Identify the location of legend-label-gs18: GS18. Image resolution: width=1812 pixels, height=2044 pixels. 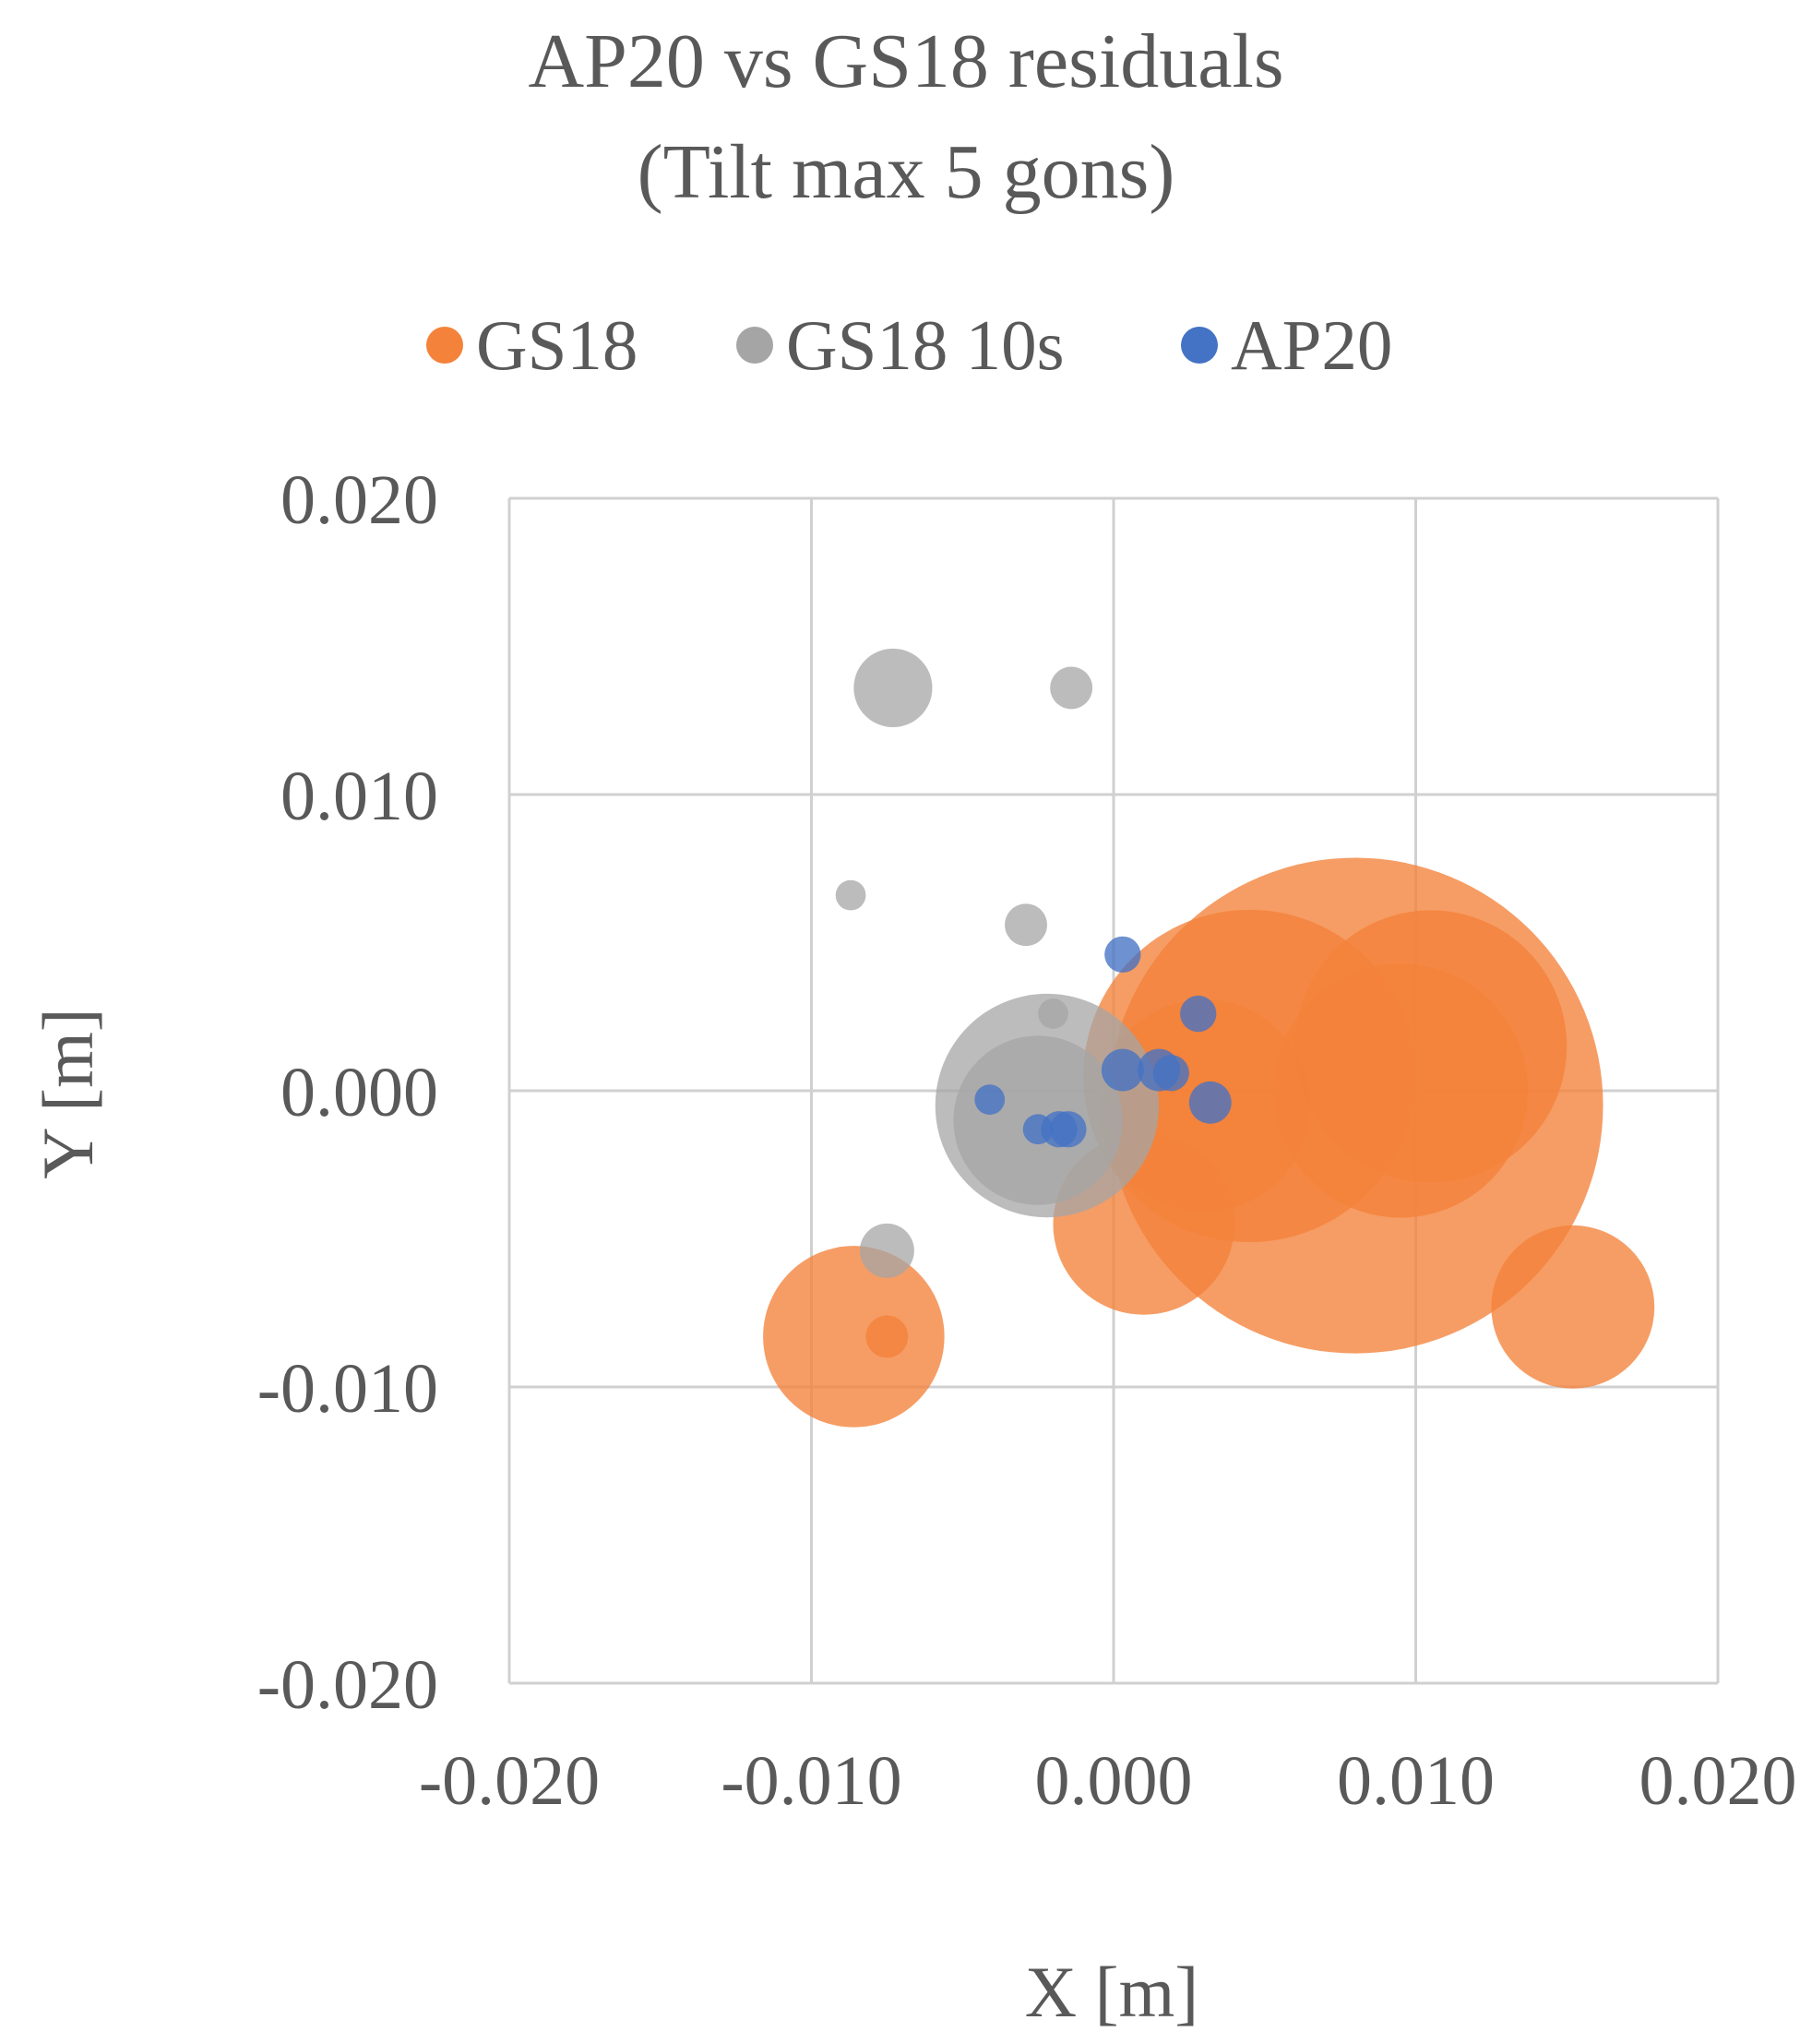
(557, 345).